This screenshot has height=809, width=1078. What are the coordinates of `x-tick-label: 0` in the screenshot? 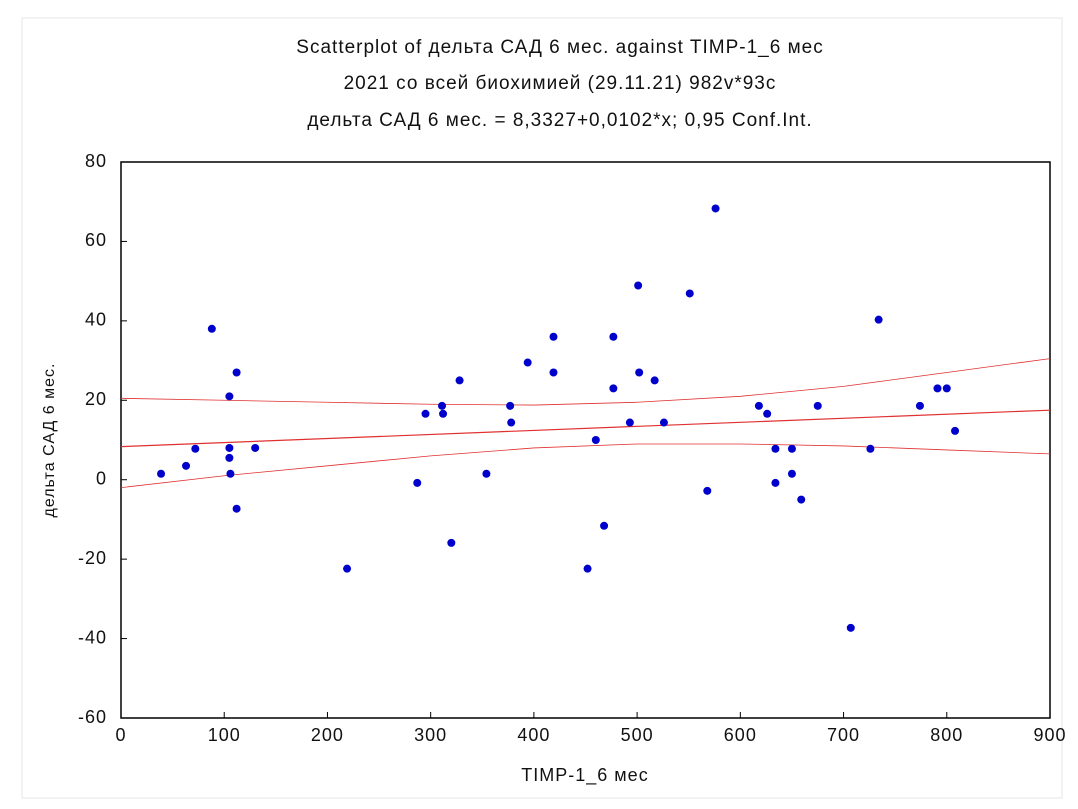 It's located at (120, 735).